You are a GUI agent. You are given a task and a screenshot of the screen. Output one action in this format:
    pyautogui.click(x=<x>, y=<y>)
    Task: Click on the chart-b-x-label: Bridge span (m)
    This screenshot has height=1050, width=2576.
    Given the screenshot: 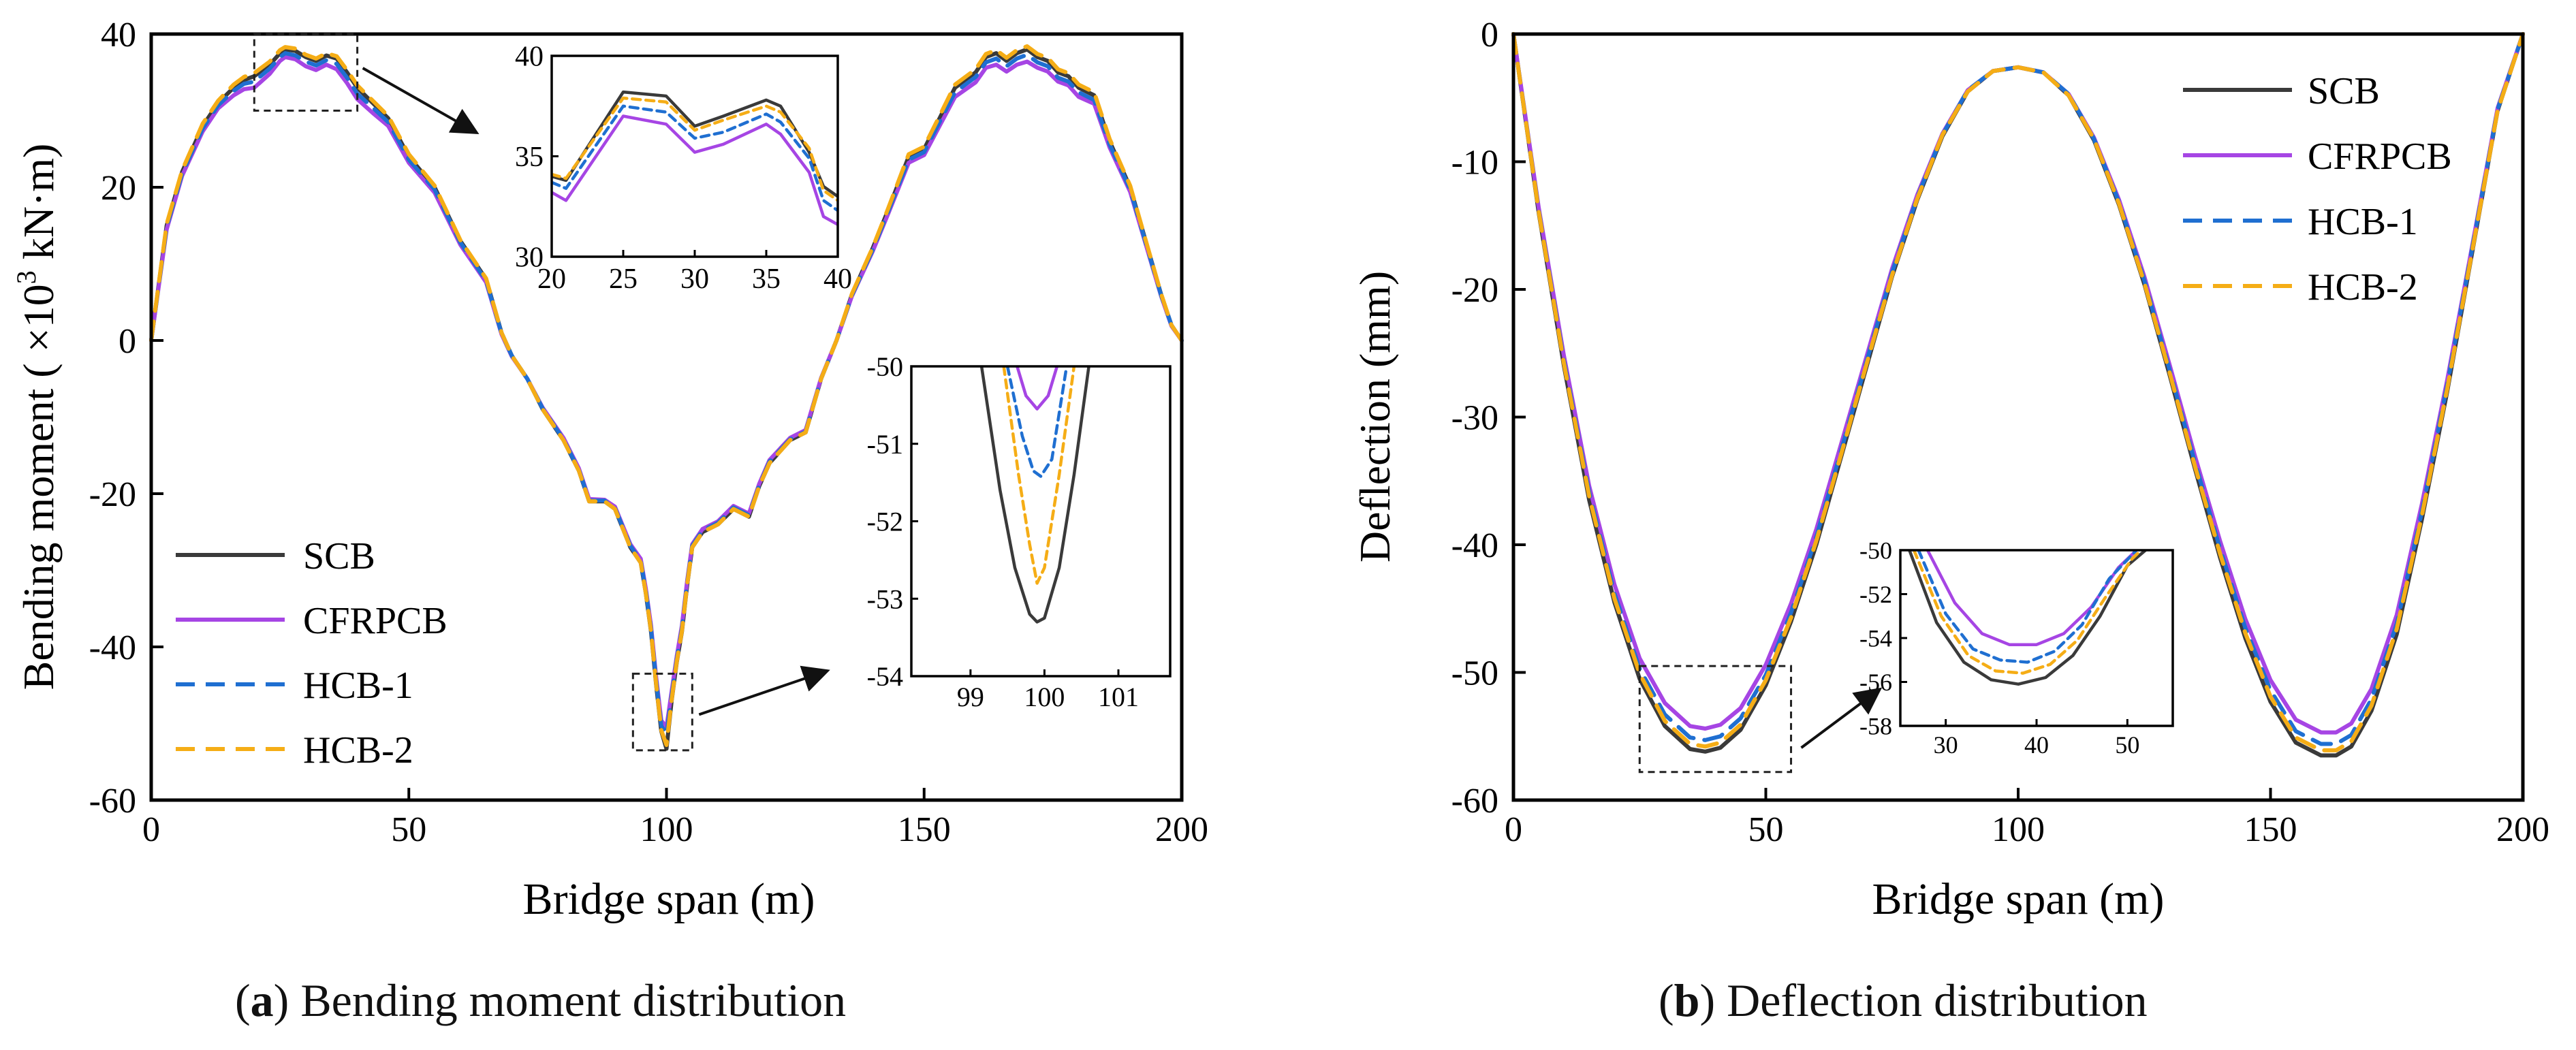 What is the action you would take?
    pyautogui.click(x=2018, y=899)
    